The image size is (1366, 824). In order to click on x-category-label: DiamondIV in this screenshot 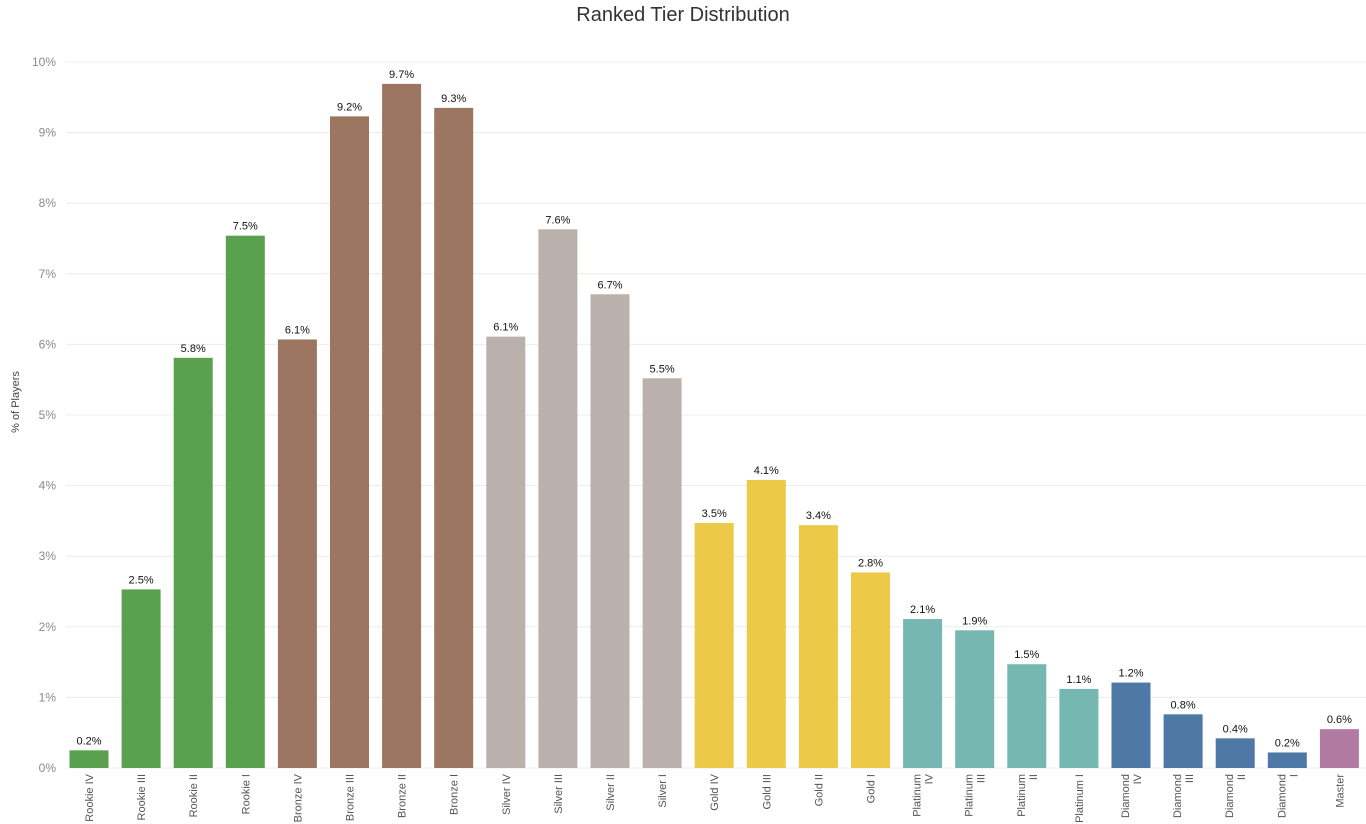, I will do `click(1132, 795)`.